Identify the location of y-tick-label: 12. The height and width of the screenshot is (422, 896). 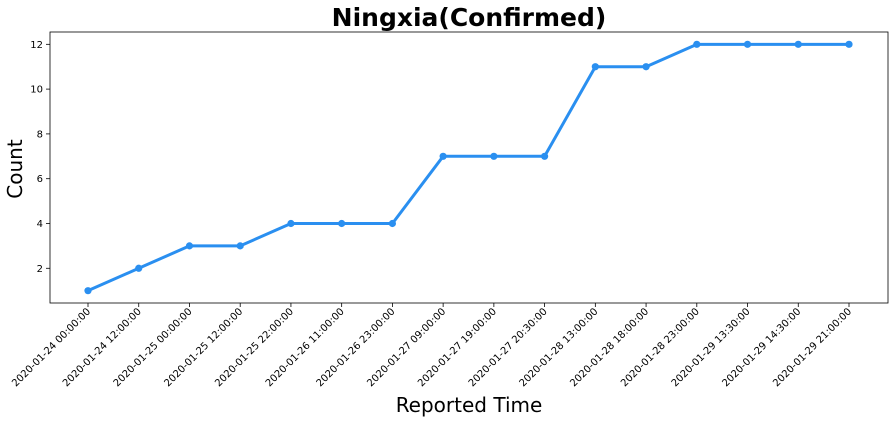
(36, 45).